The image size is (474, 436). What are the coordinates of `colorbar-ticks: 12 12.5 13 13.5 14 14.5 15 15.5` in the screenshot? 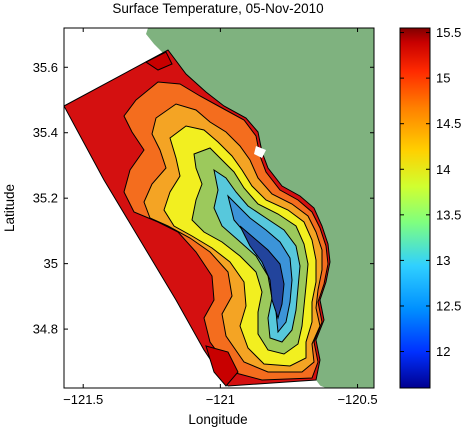 It's located at (430, 192).